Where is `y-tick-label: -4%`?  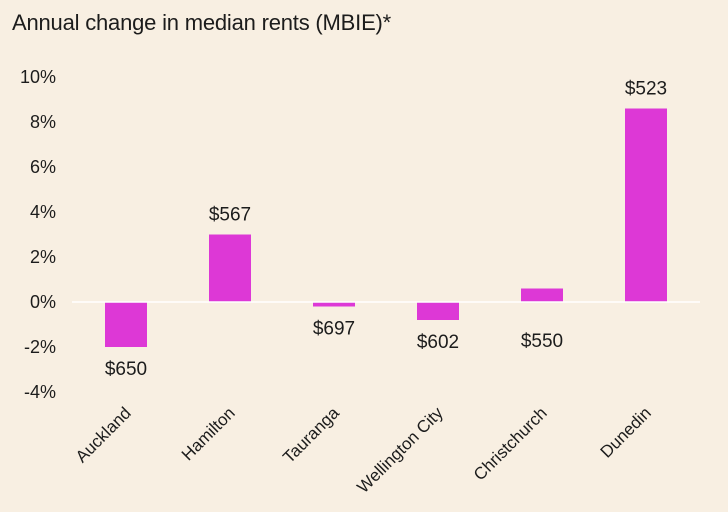 y-tick-label: -4% is located at coordinates (40, 392).